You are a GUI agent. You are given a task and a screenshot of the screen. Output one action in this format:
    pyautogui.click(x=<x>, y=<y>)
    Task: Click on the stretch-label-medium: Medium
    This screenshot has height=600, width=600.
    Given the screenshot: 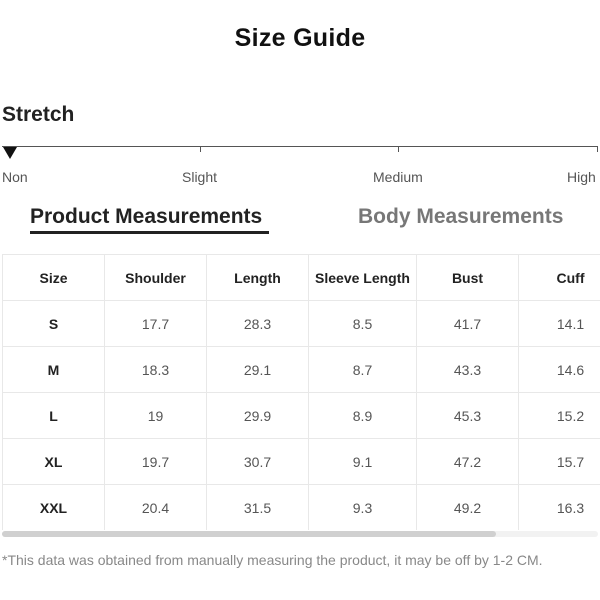 What is the action you would take?
    pyautogui.click(x=398, y=177)
    